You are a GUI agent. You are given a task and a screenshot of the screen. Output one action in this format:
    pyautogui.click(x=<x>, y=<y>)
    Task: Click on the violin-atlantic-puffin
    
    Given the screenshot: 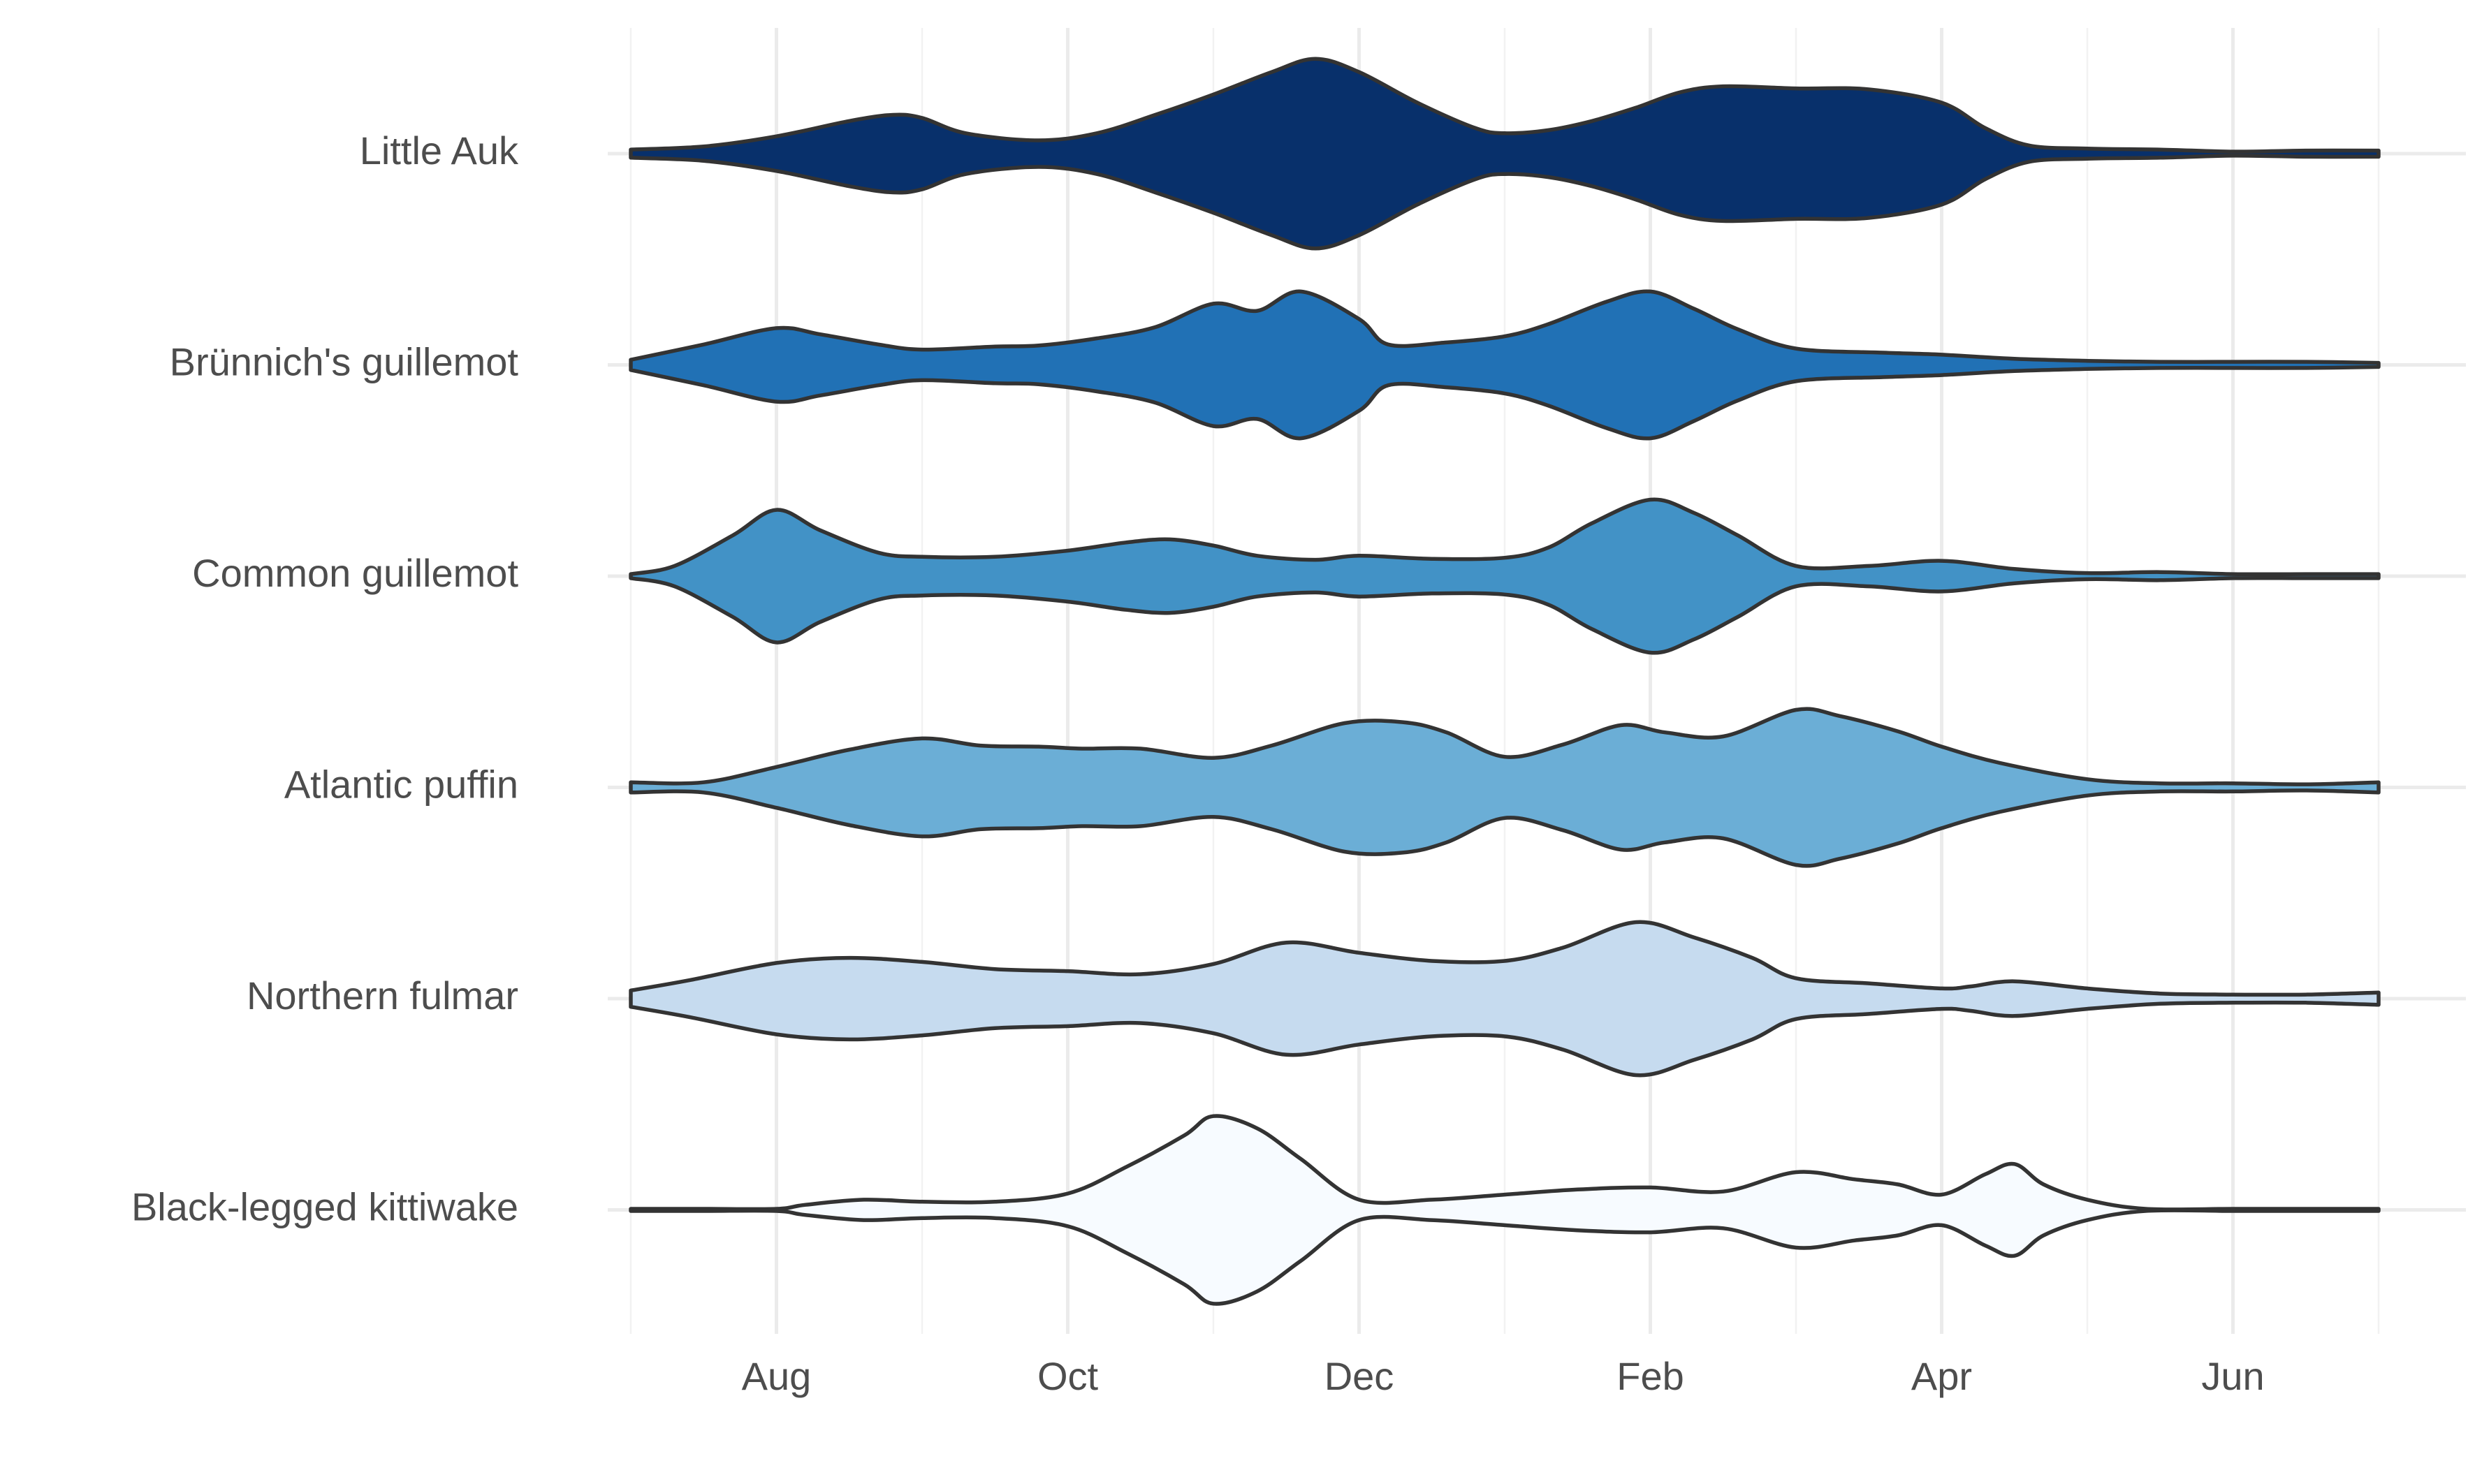 What is the action you would take?
    pyautogui.click(x=1505, y=787)
    